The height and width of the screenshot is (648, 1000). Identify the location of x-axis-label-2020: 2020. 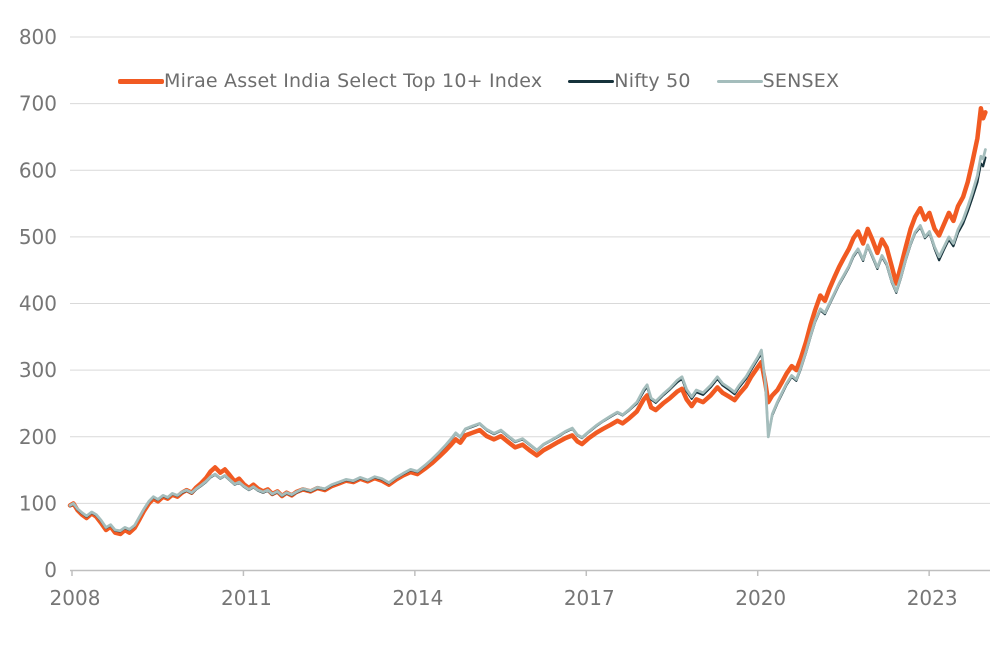
(760, 598).